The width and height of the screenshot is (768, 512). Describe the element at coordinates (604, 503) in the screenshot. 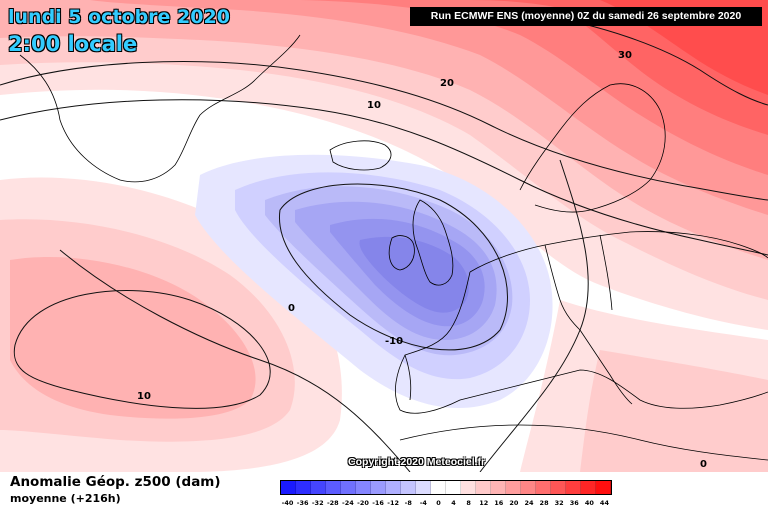

I see `colorbar-tick-label: 44` at that location.